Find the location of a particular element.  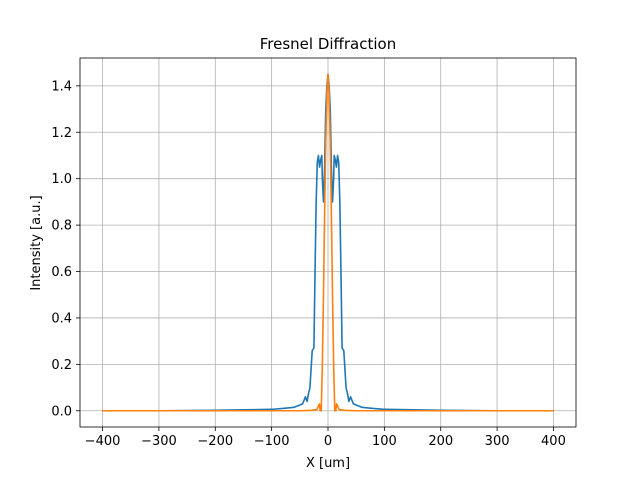

y-axis-label: Intensity [a.u.] is located at coordinates (36, 242).